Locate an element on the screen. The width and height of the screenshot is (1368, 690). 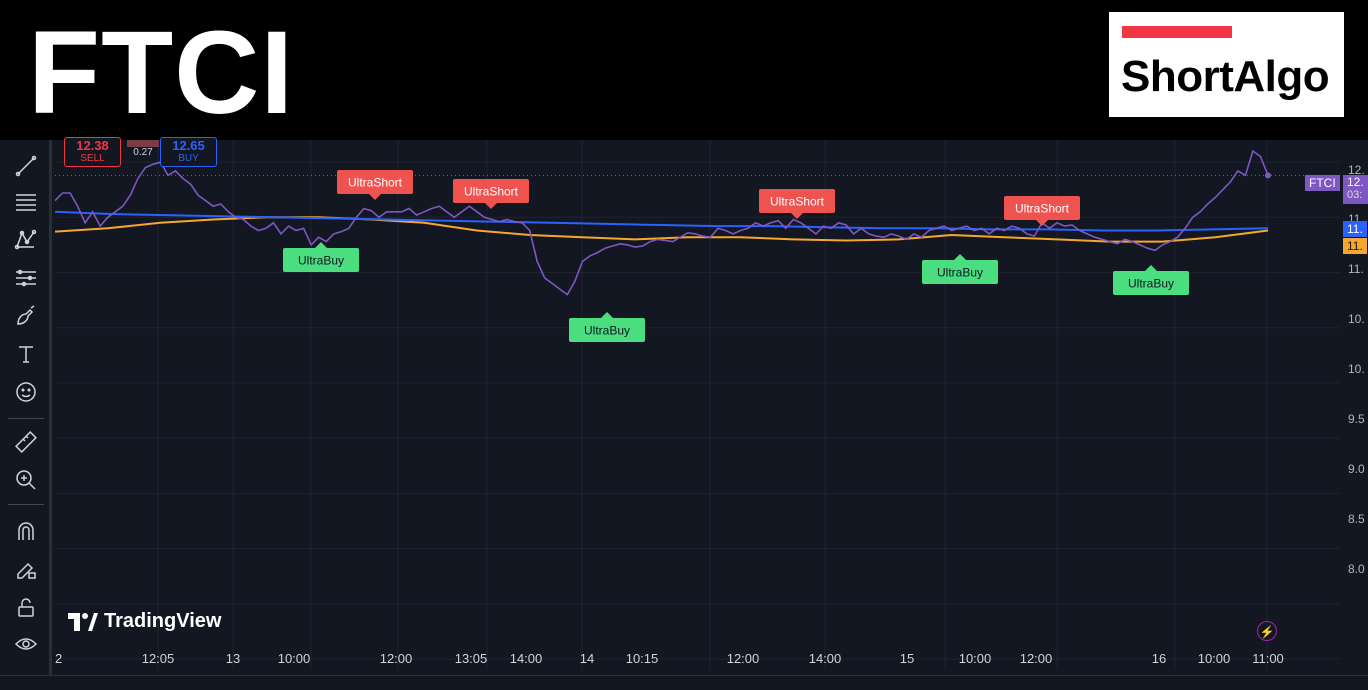
last-price-countdown: 03: is located at coordinates (1355, 195).